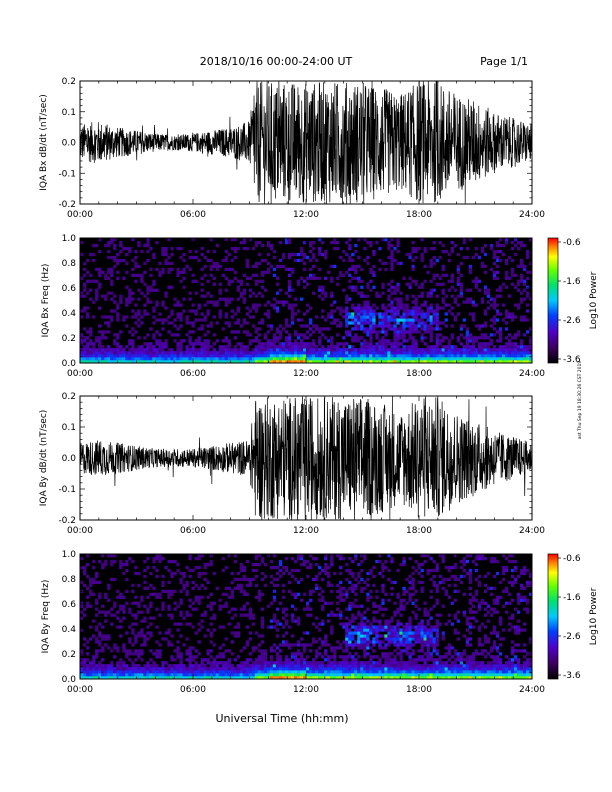 Image resolution: width=612 pixels, height=792 pixels. What do you see at coordinates (594, 300) in the screenshot?
I see `bx-colorbar-label: Log10 Power` at bounding box center [594, 300].